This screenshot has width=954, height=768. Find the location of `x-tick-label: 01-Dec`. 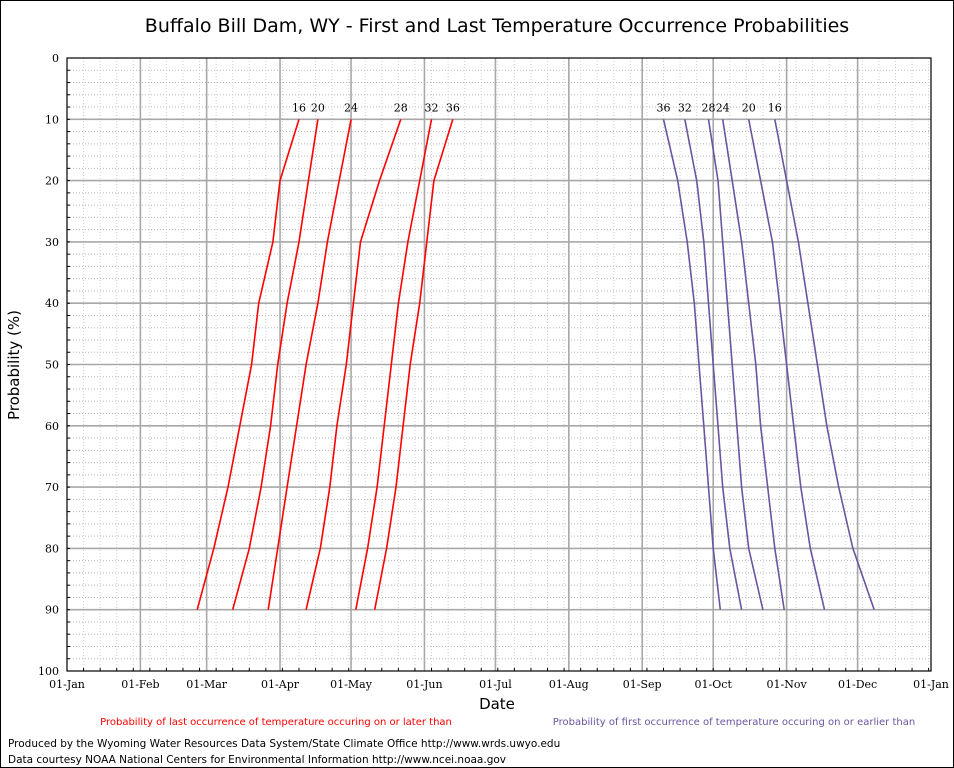

x-tick-label: 01-Dec is located at coordinates (857, 684).